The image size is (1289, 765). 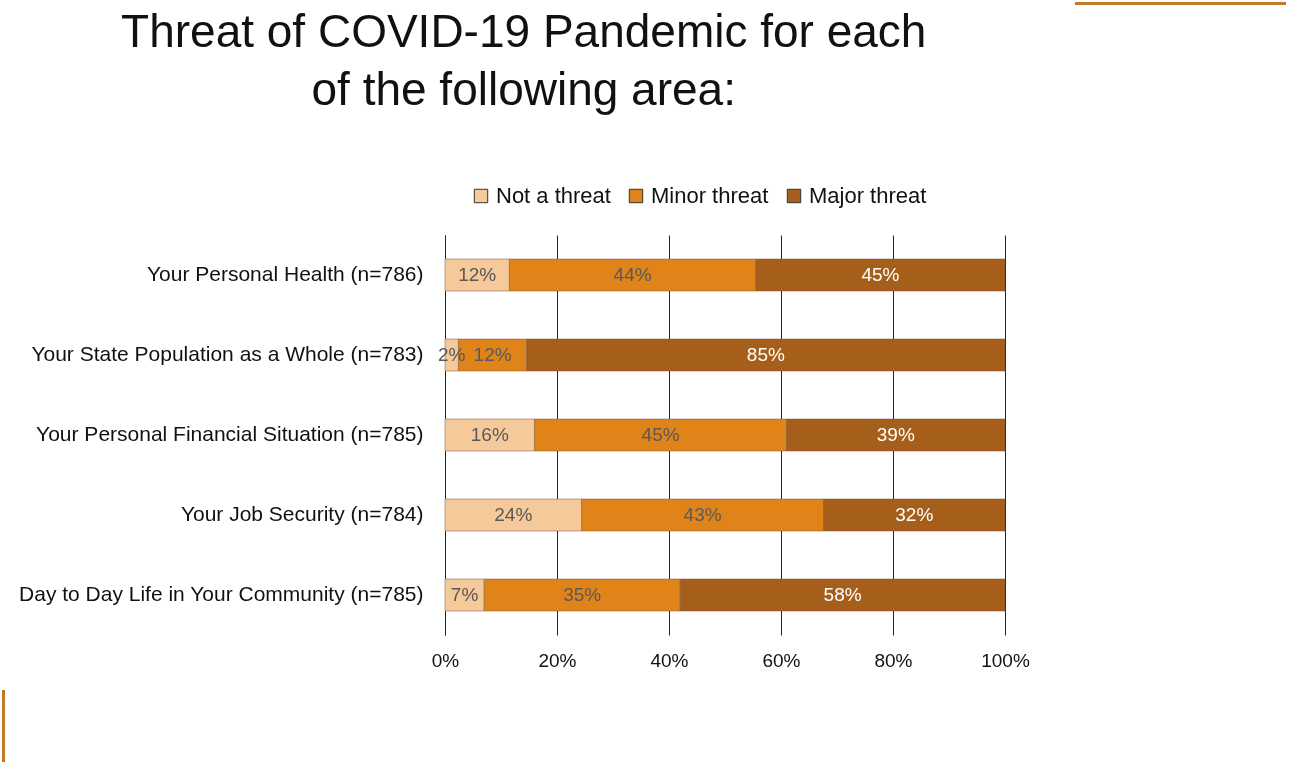 I want to click on x-tick-label: 0%, so click(x=445, y=660).